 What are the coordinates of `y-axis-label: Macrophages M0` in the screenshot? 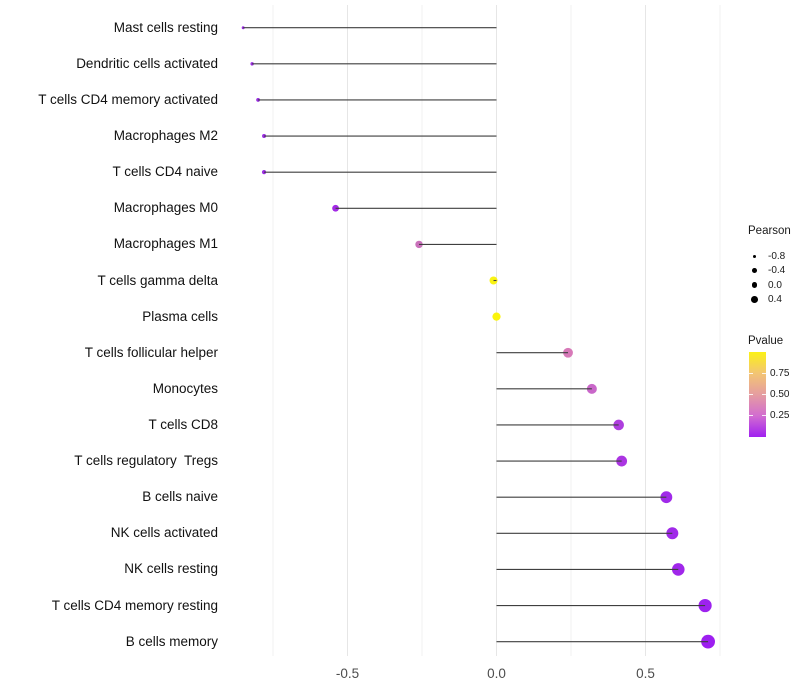 It's located at (165, 208).